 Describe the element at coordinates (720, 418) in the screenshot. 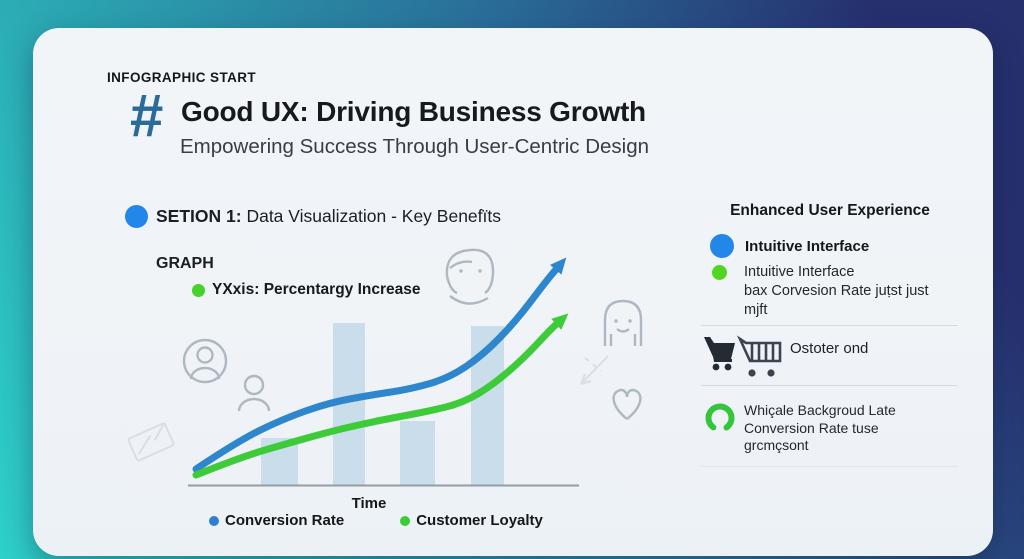

I see `green-ring-icon` at that location.